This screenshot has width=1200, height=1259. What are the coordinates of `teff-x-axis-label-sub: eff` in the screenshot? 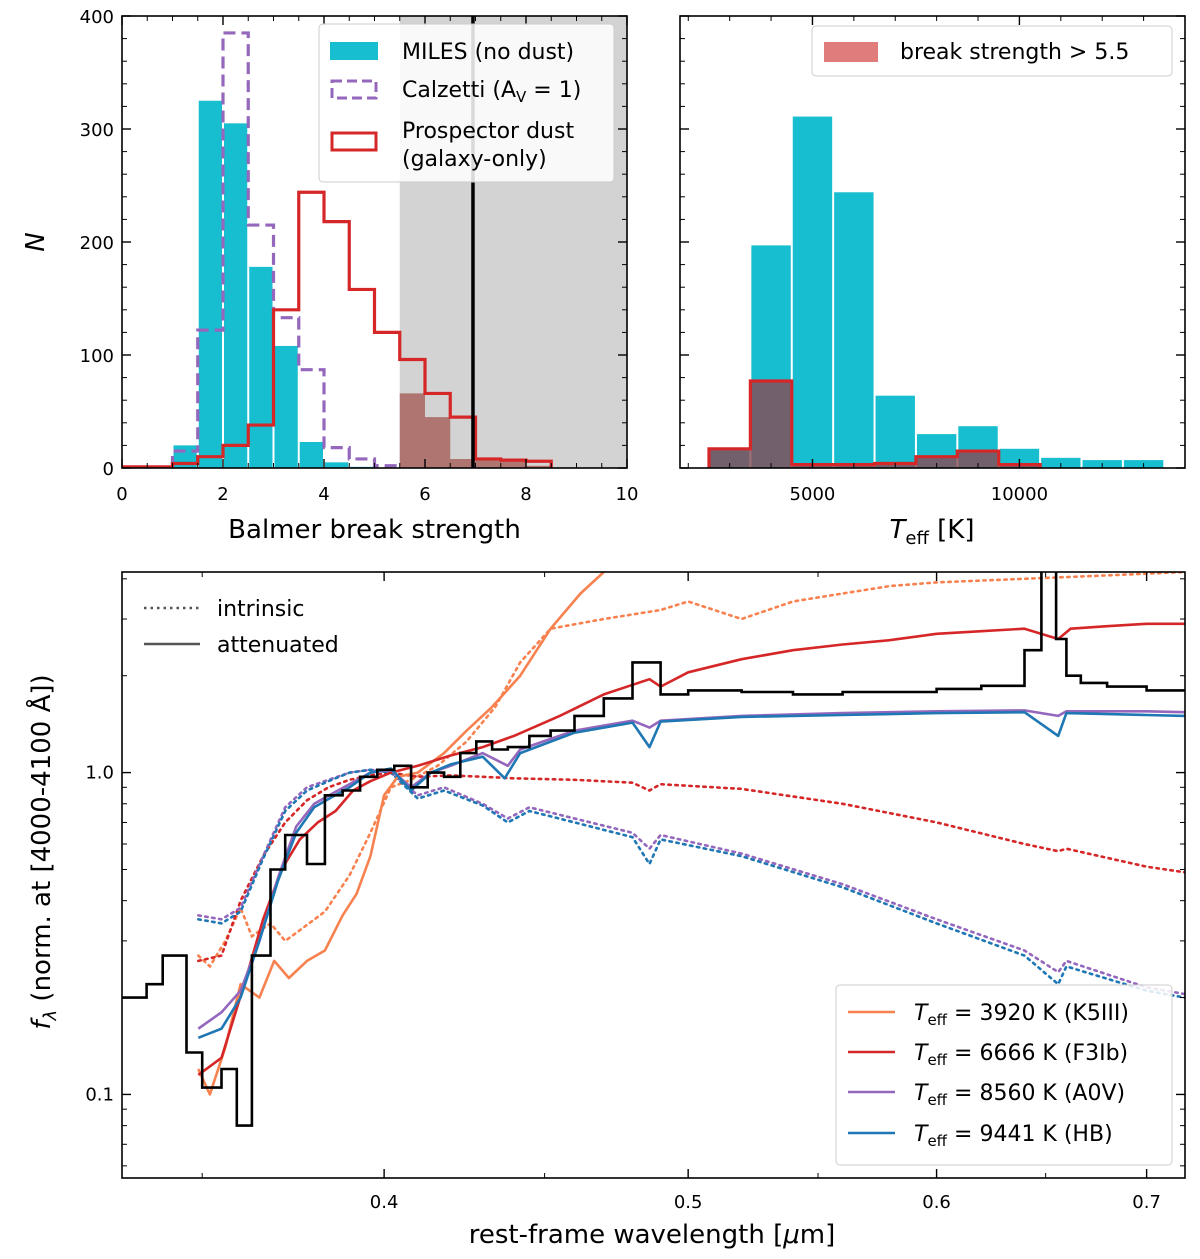 It's located at (917, 538).